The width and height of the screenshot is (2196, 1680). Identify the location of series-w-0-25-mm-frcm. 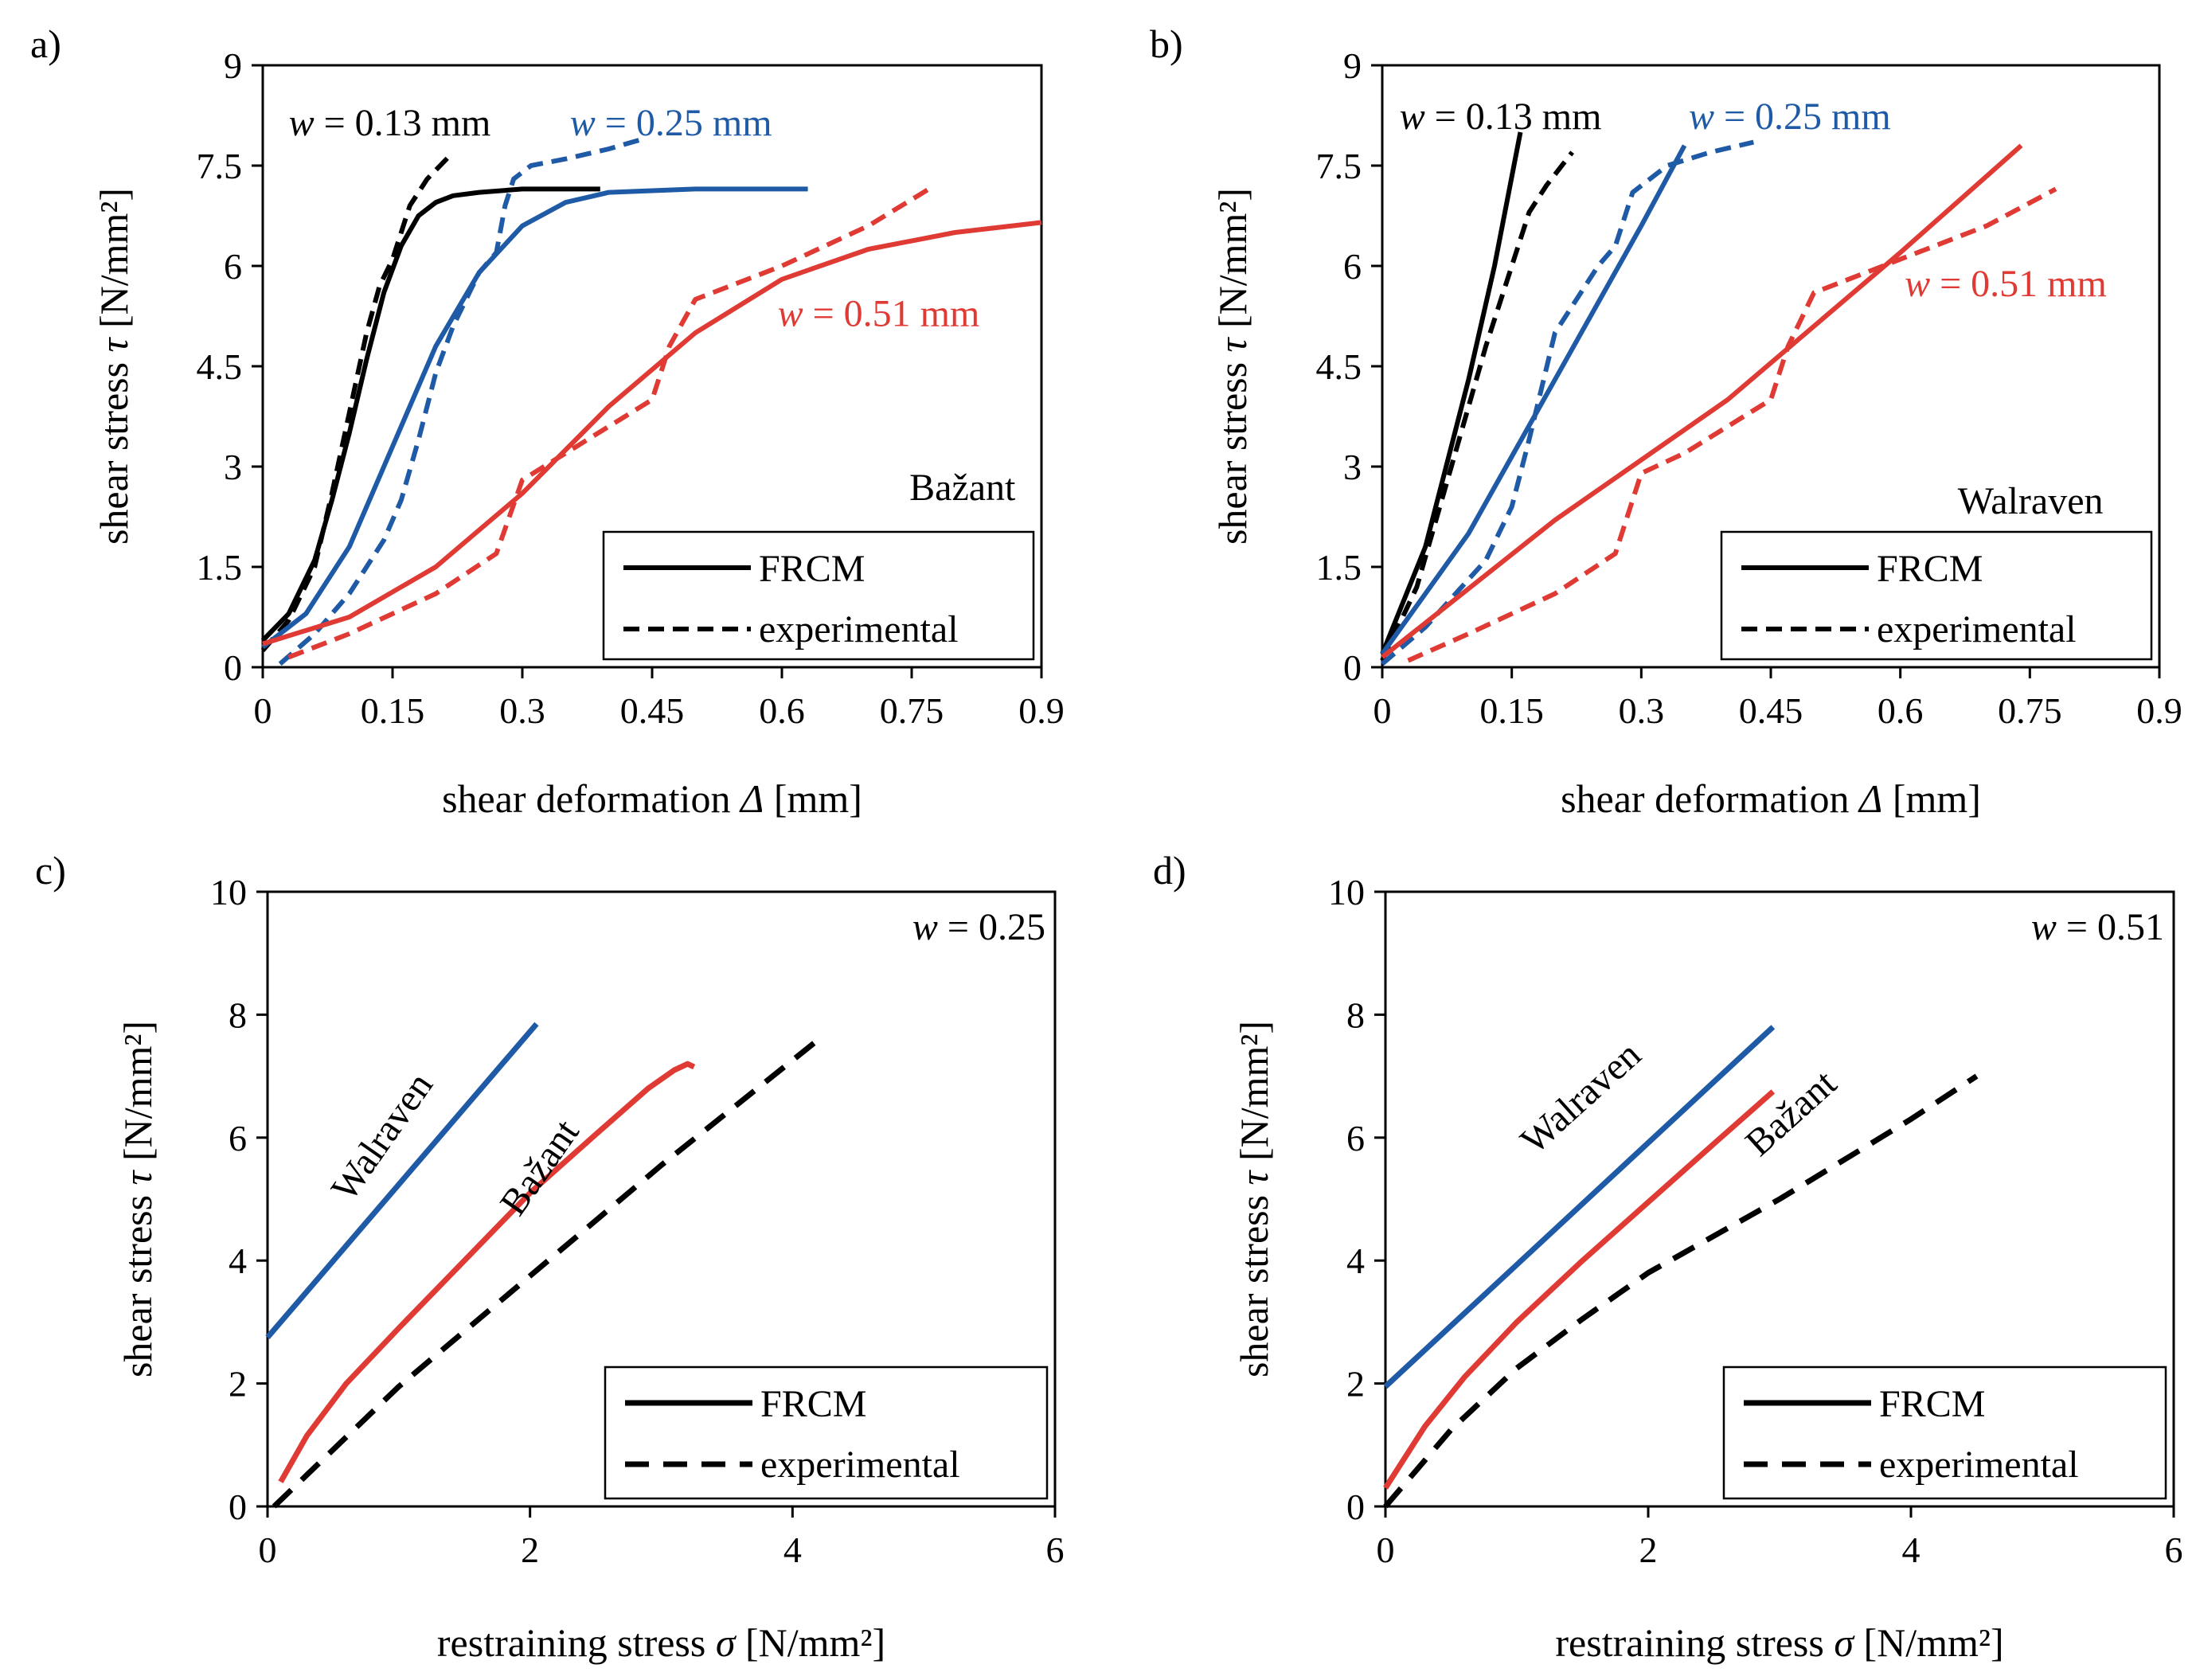
(1534, 399).